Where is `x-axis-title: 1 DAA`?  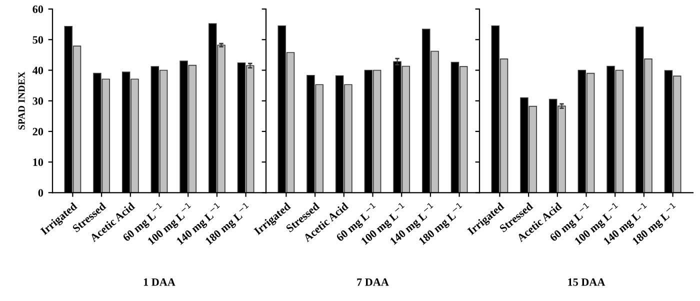
x-axis-title: 1 DAA is located at coordinates (160, 282).